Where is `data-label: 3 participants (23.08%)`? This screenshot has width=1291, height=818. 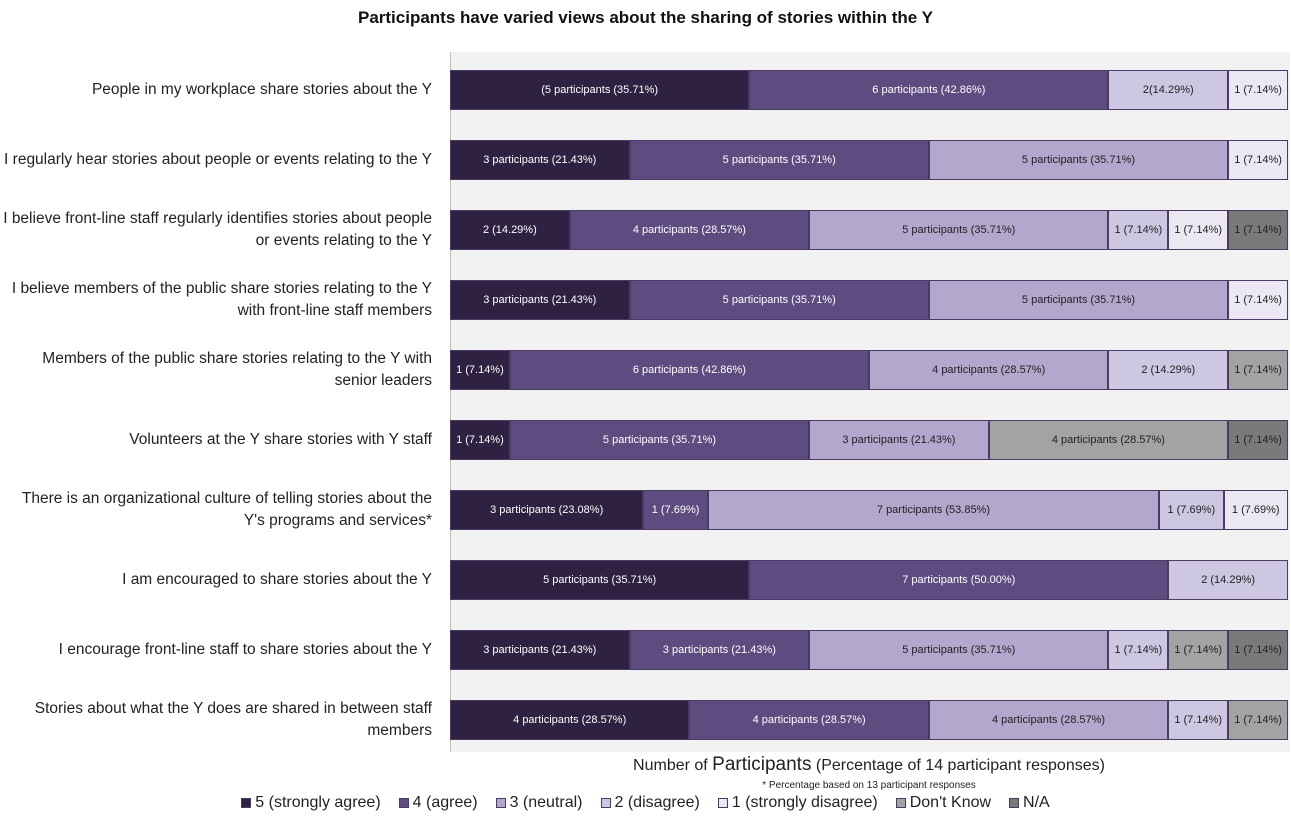
data-label: 3 participants (23.08%) is located at coordinates (547, 510).